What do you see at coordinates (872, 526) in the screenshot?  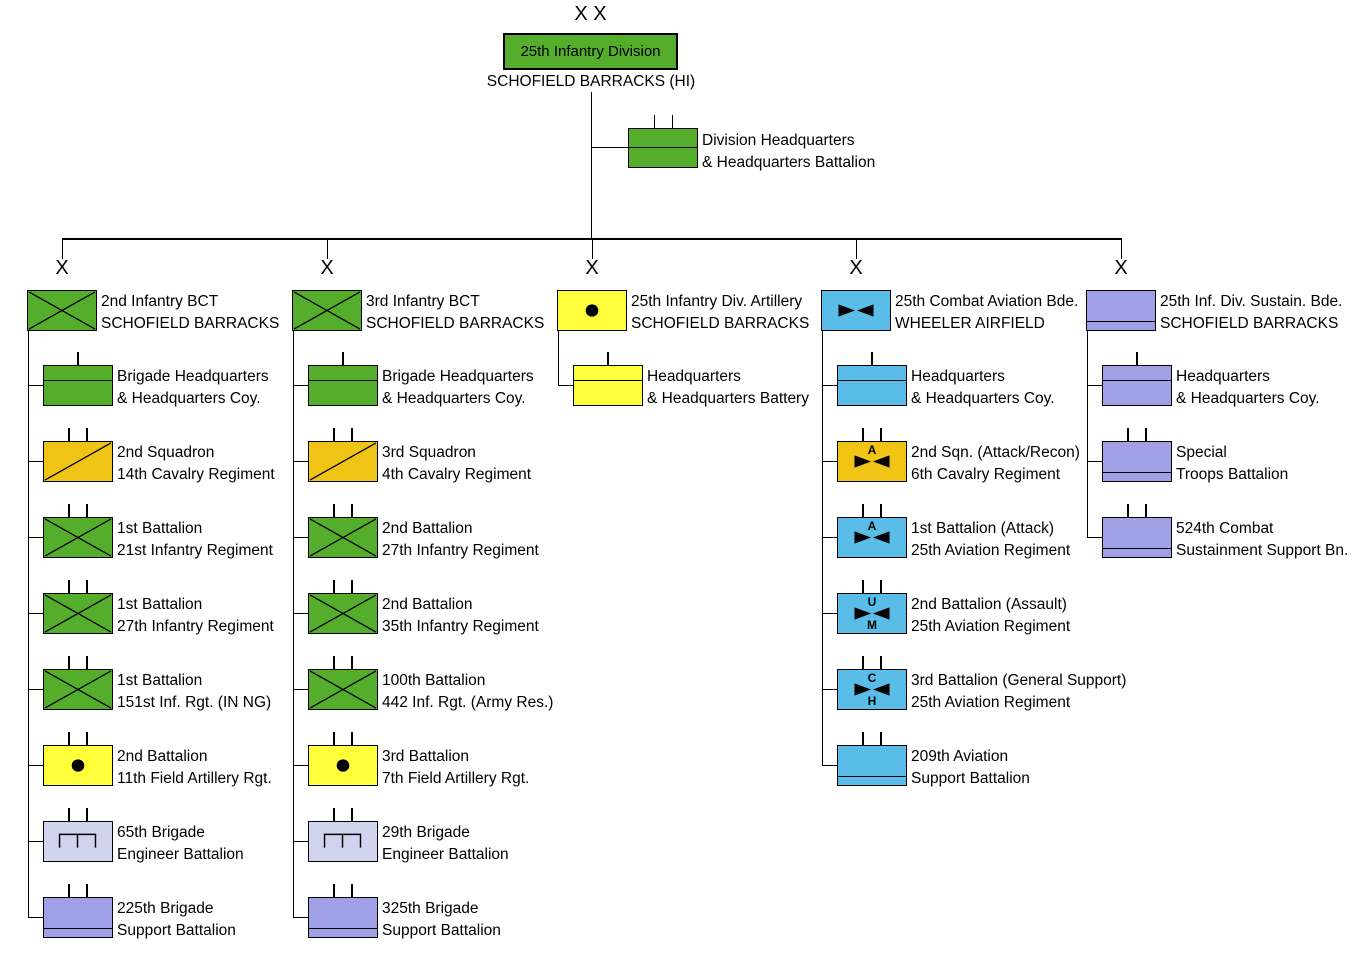 I see `aviation-letter-top: A` at bounding box center [872, 526].